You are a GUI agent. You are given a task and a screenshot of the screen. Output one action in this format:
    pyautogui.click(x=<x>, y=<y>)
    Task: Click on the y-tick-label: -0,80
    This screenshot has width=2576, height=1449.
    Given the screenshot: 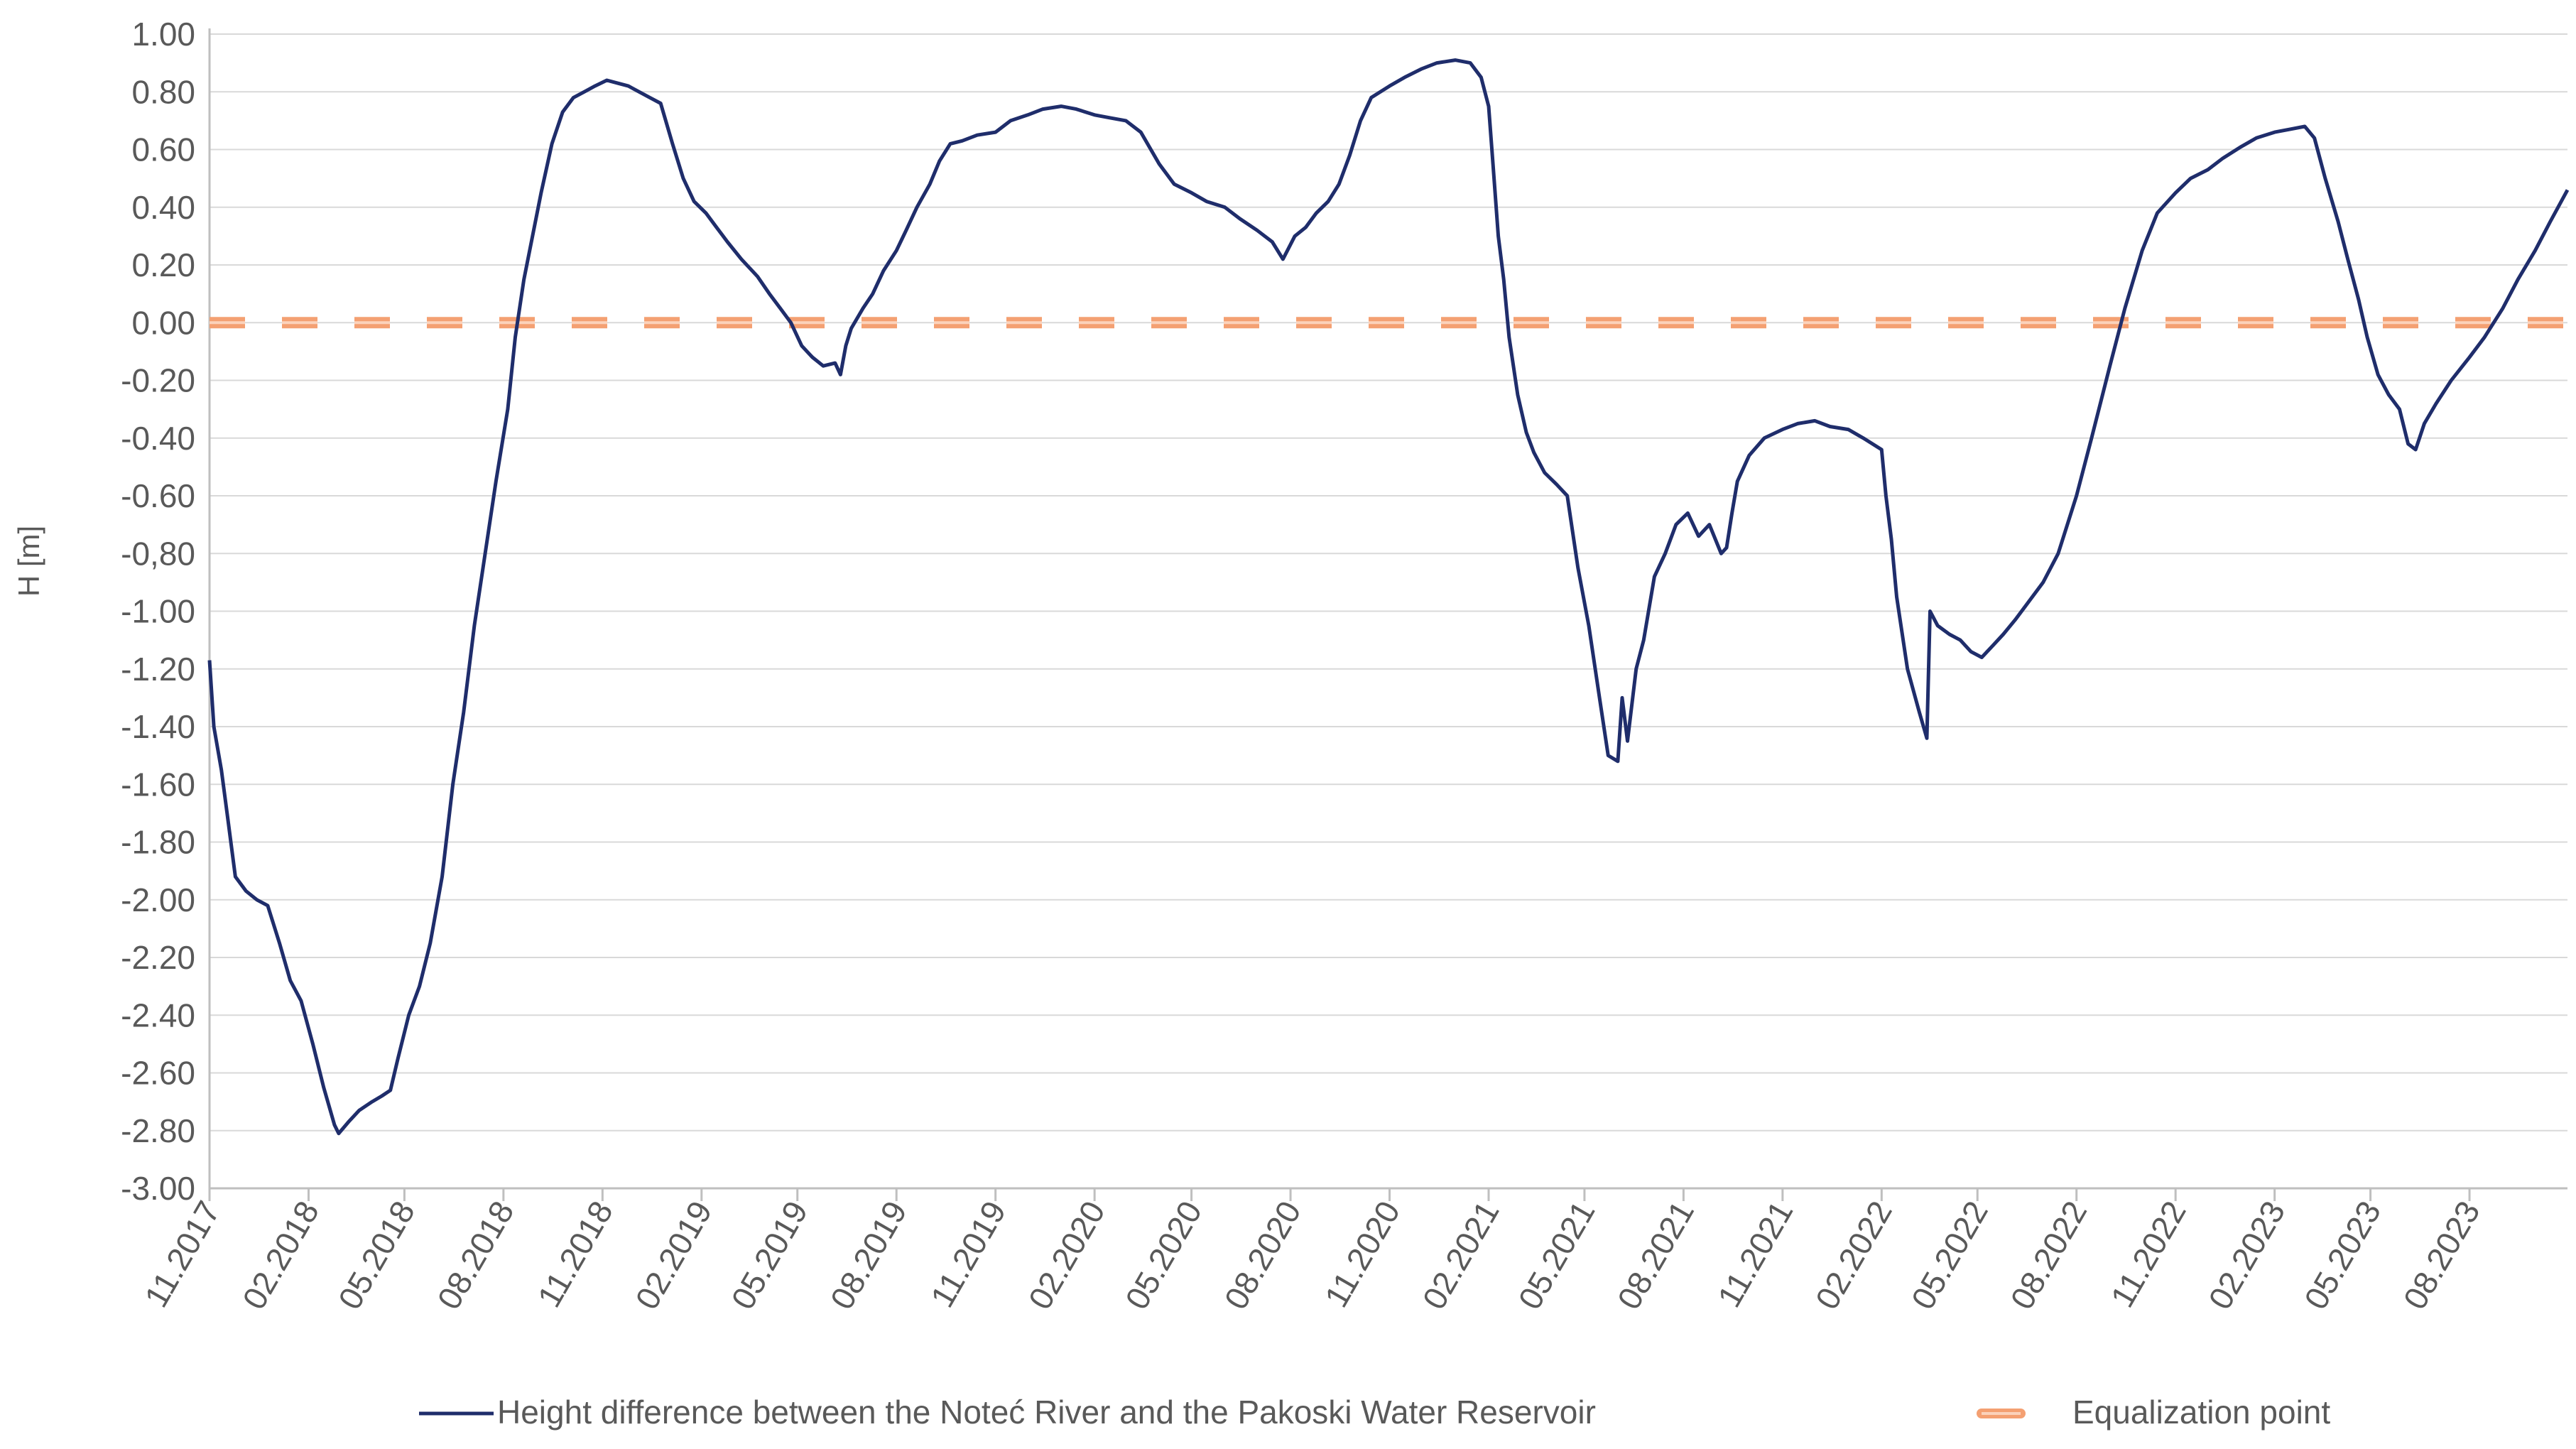 What is the action you would take?
    pyautogui.click(x=158, y=553)
    